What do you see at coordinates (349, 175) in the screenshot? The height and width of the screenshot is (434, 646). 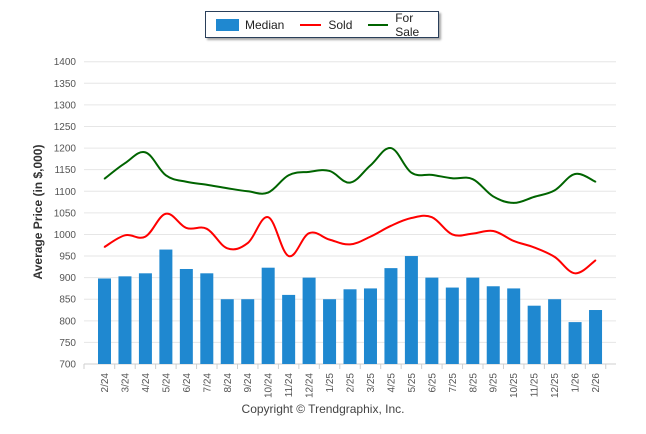 I see `line-for-sale` at bounding box center [349, 175].